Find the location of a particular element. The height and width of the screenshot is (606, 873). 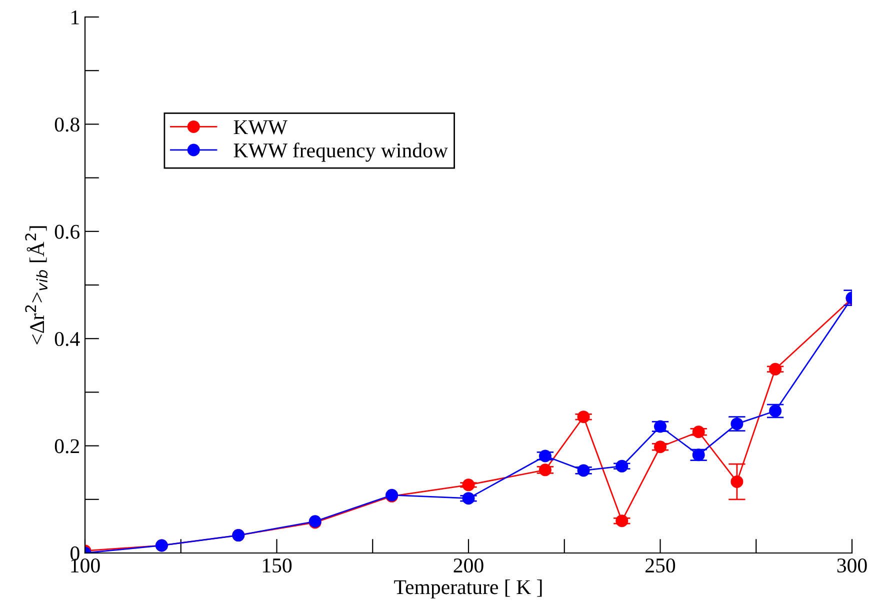

y-tick-label: 0.2 is located at coordinates (66, 446).